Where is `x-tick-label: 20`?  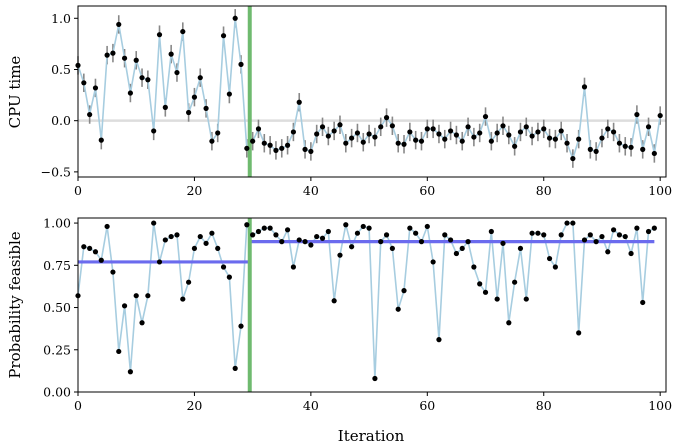
x-tick-label: 20 is located at coordinates (194, 405).